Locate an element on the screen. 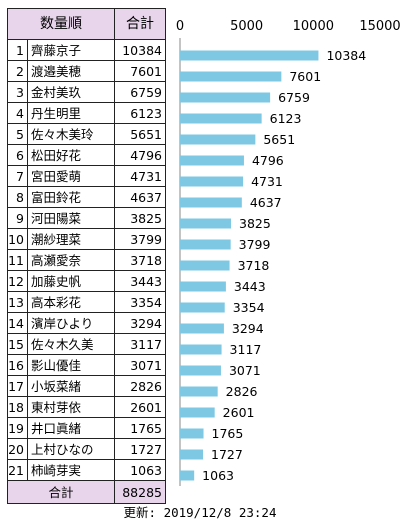  table-row: 12 加藤史帆 3443 is located at coordinates (86, 281).